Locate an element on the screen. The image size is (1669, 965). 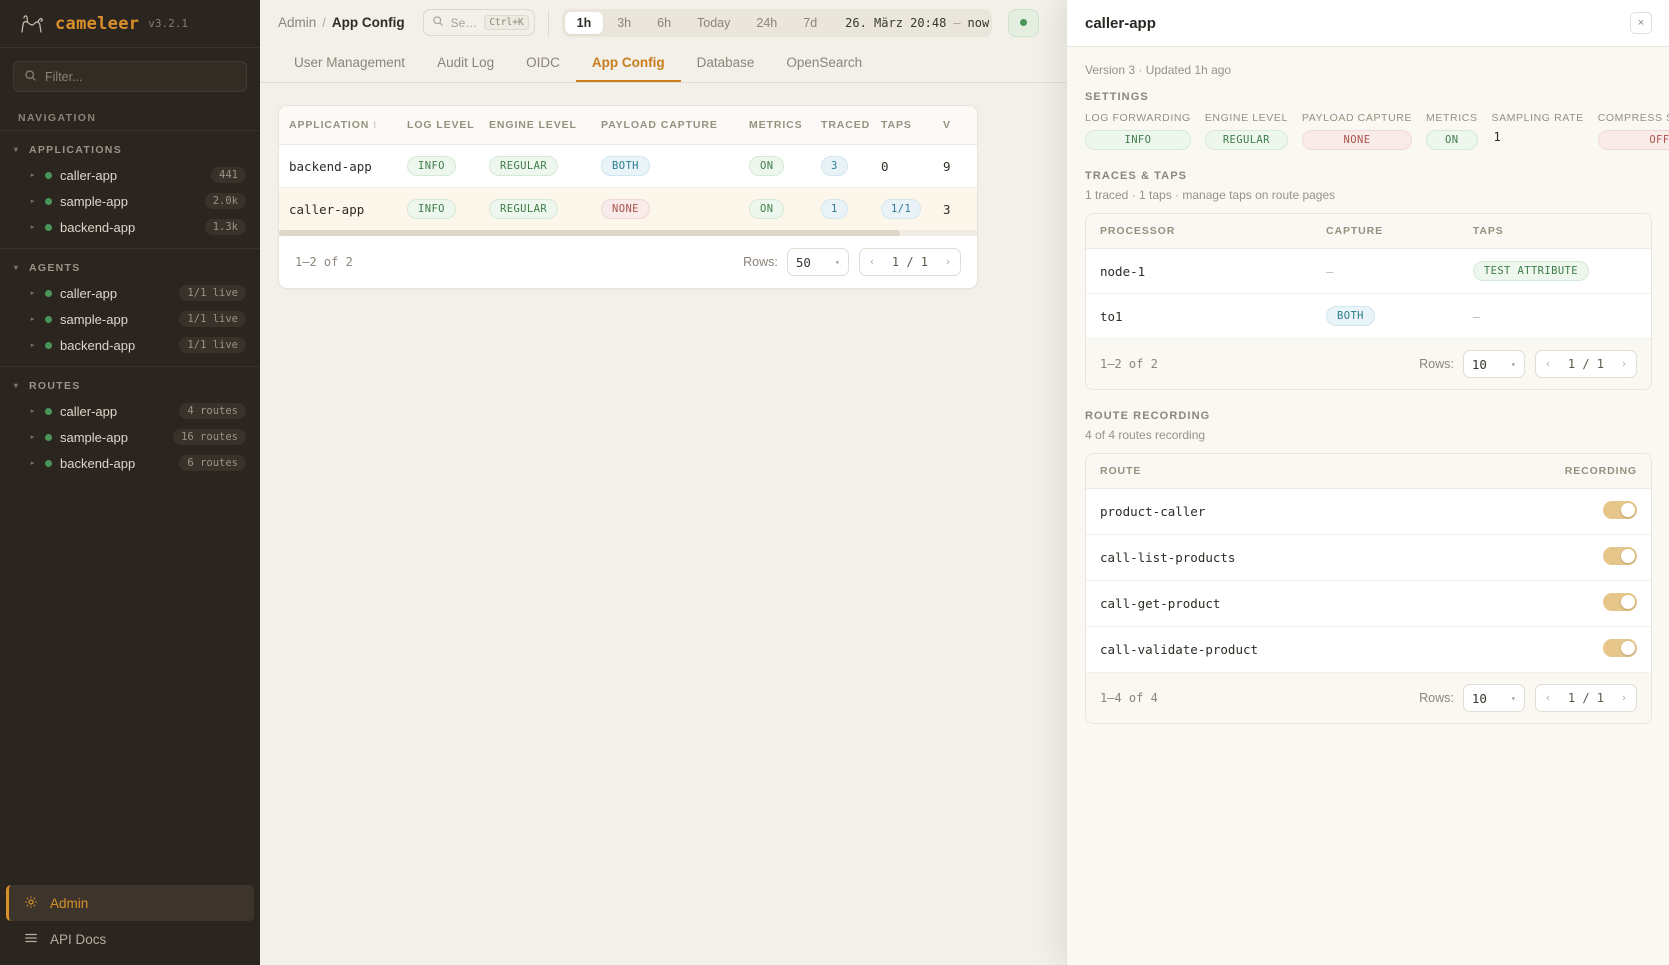
sidebar-item-agents-backend-app: ▸ backend-app 1/1 live is located at coordinates (130, 345).